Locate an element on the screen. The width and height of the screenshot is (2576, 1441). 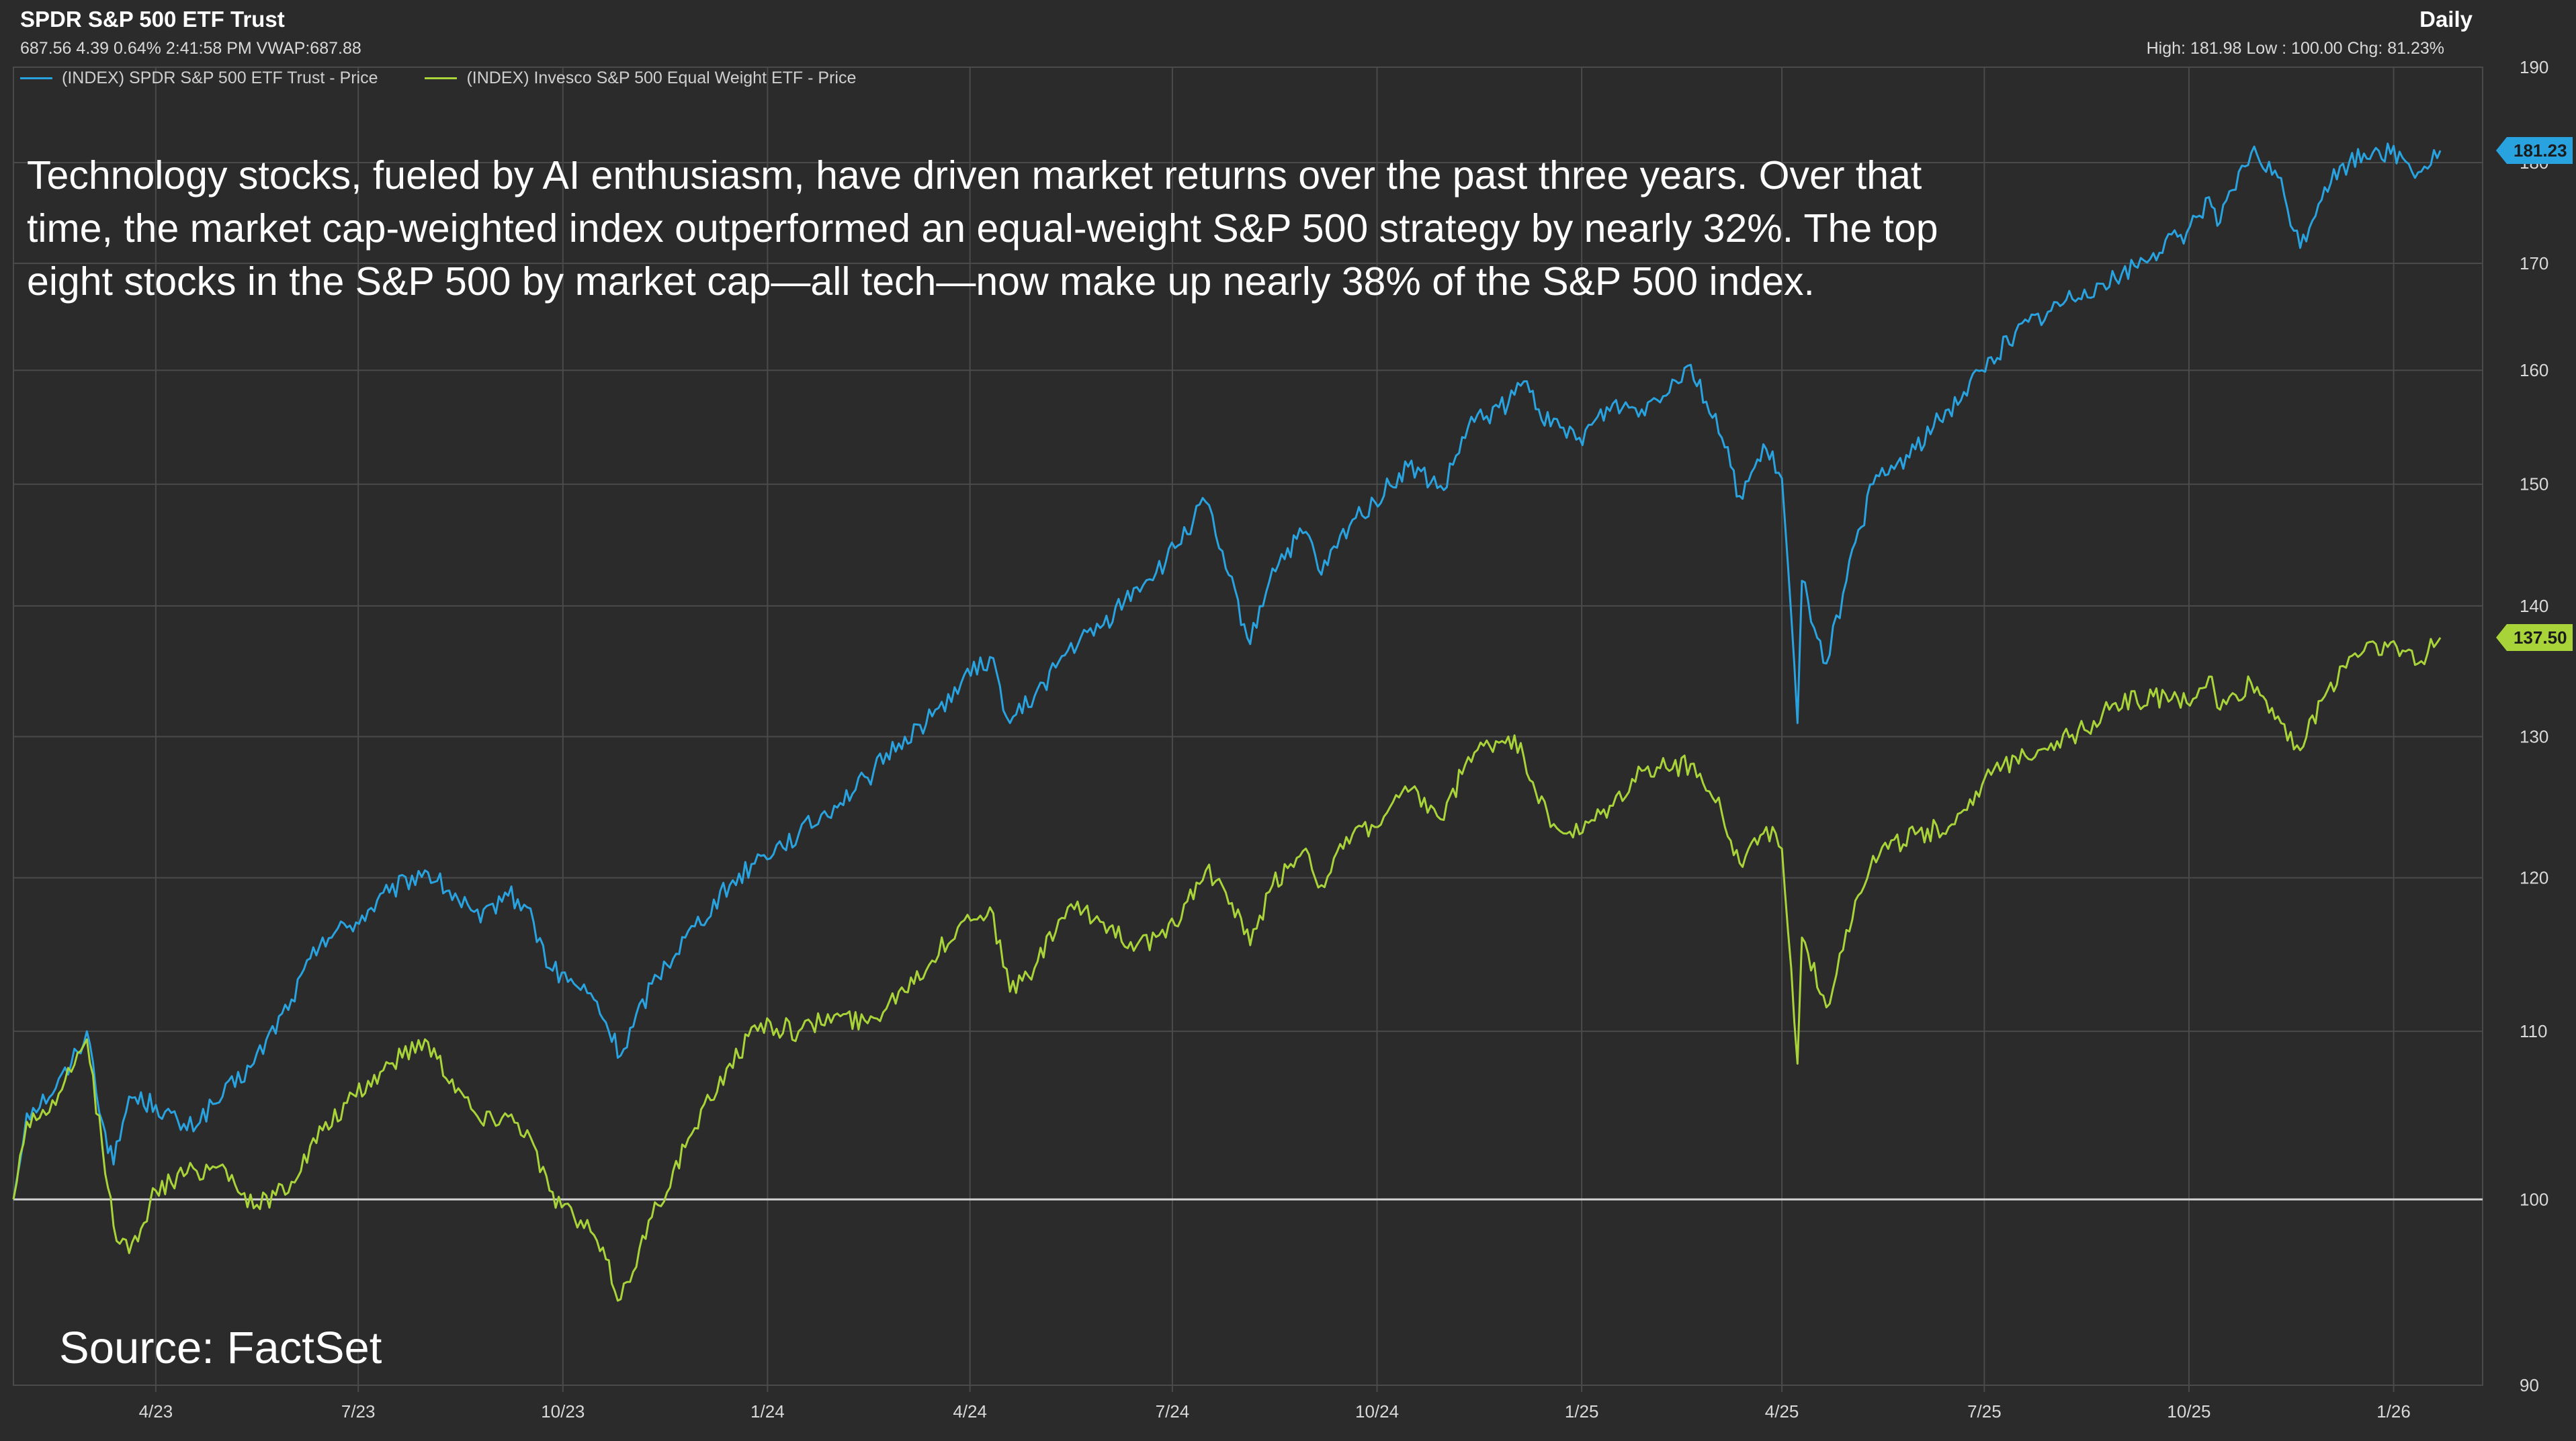
x-tick-label-1-26: 1/26 is located at coordinates (2393, 1411).